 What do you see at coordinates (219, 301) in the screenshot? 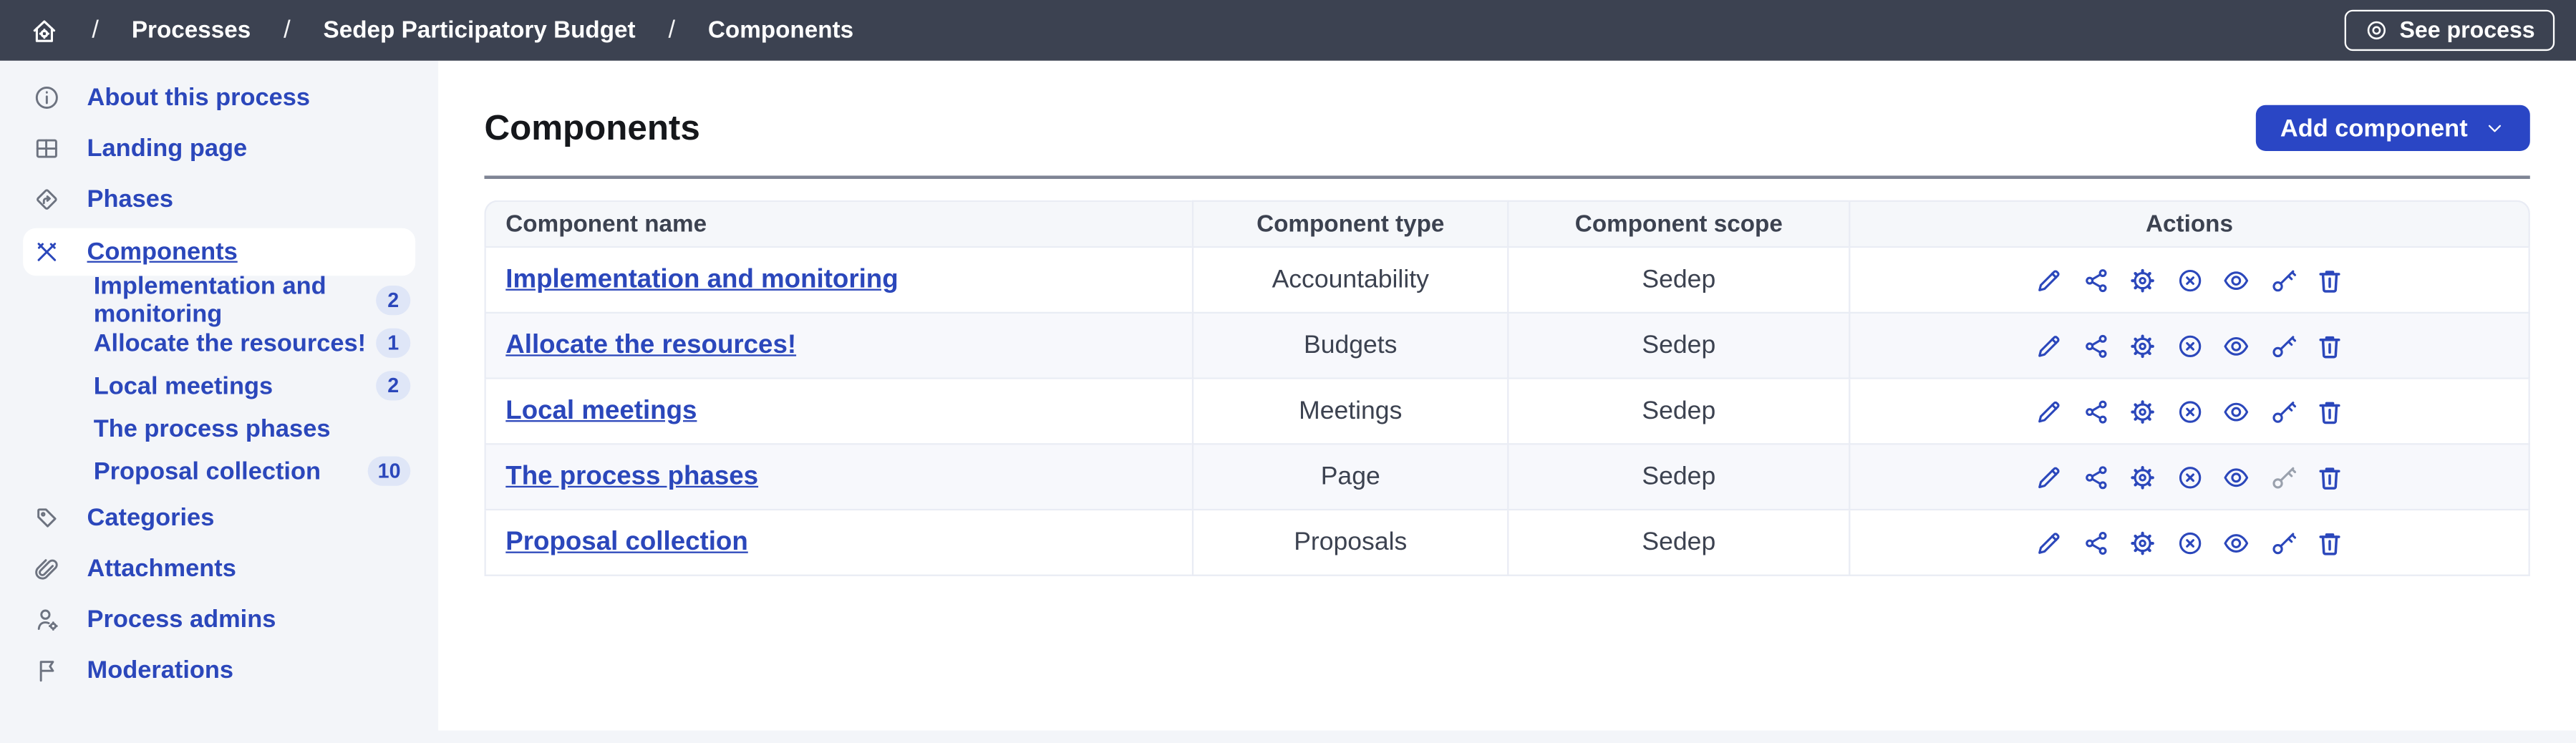
I see `sidebar-item-implementation-and-monitoring: Implementation and monitoring 2` at bounding box center [219, 301].